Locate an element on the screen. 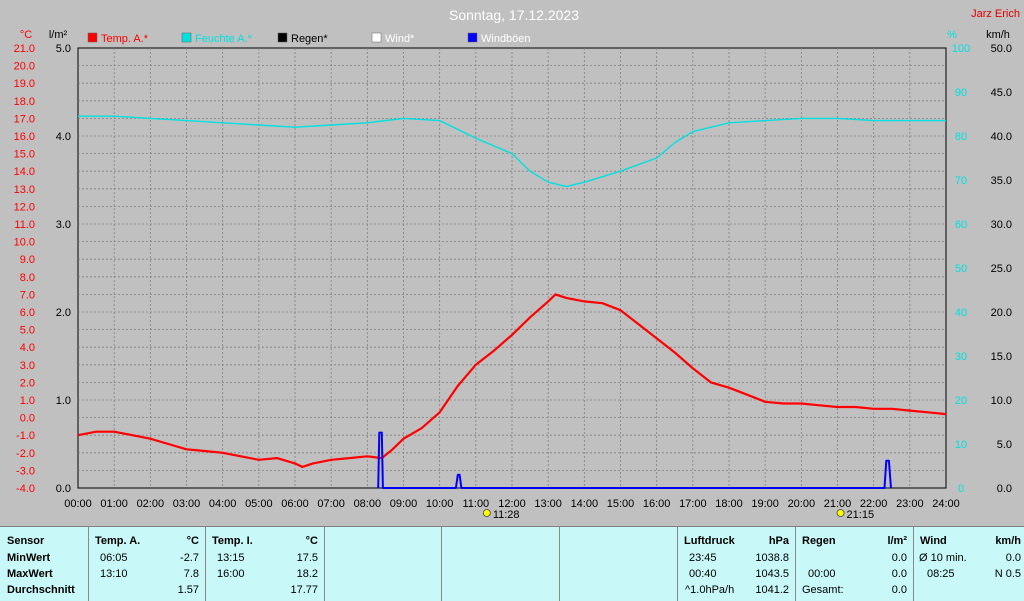 This screenshot has width=1024, height=601. rain-axis: 5.0 4.0 3.0 2.0 1.0 0.0 is located at coordinates (63, 269).